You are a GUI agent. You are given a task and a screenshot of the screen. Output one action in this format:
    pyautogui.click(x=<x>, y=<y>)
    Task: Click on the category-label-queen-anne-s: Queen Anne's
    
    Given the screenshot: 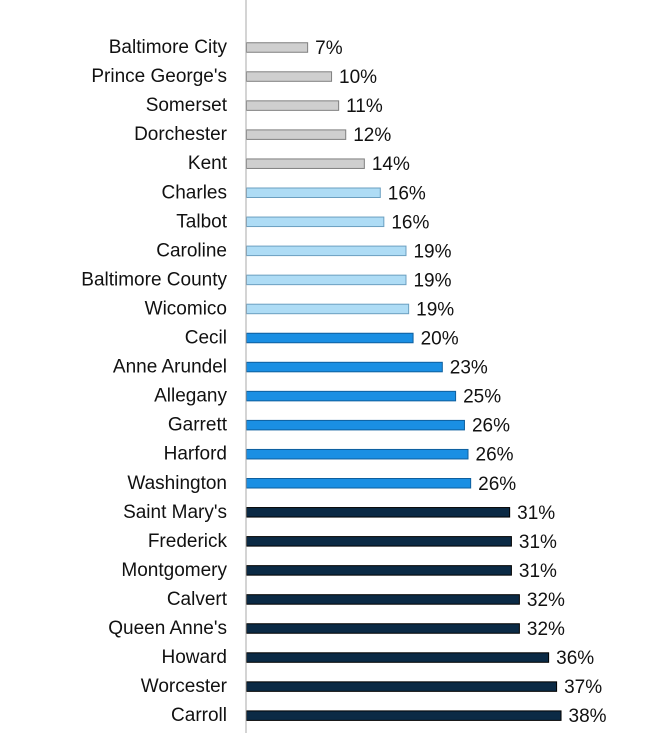 What is the action you would take?
    pyautogui.click(x=167, y=628)
    